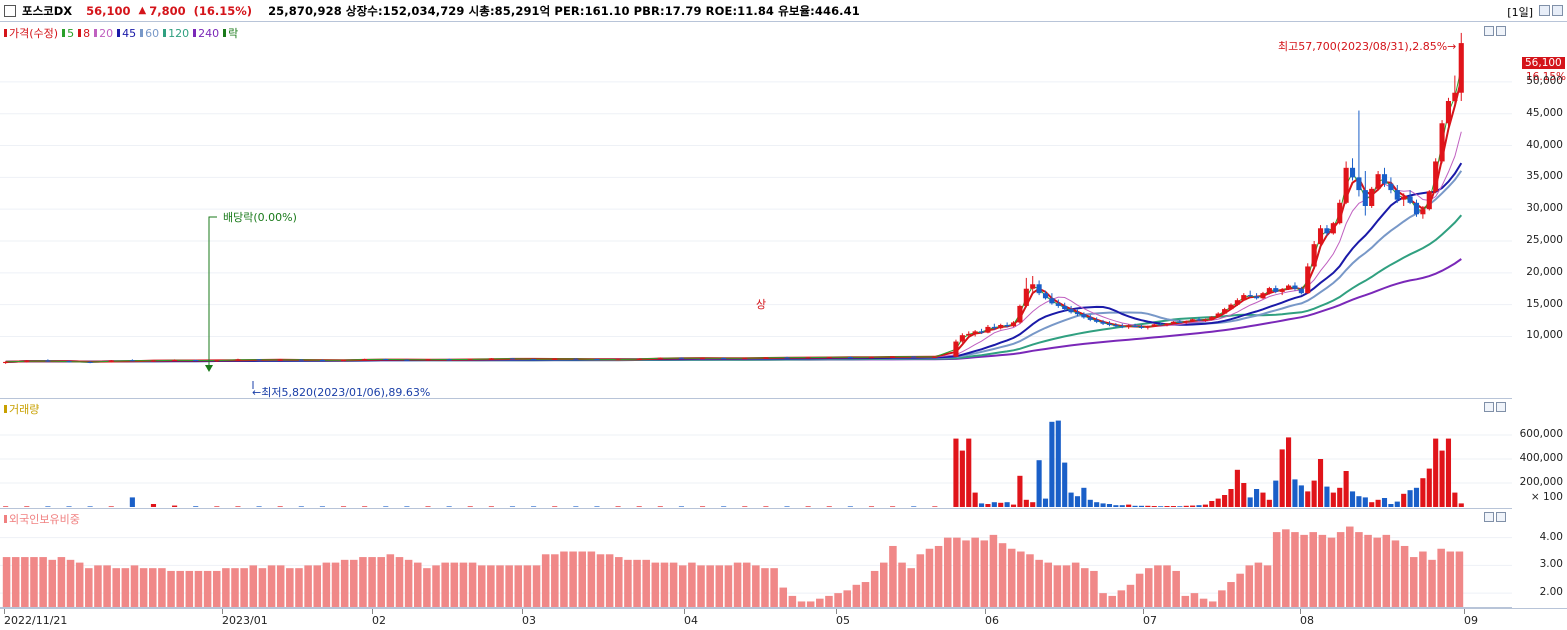 The width and height of the screenshot is (1567, 630). I want to click on dividend-arrow-line, so click(212, 292).